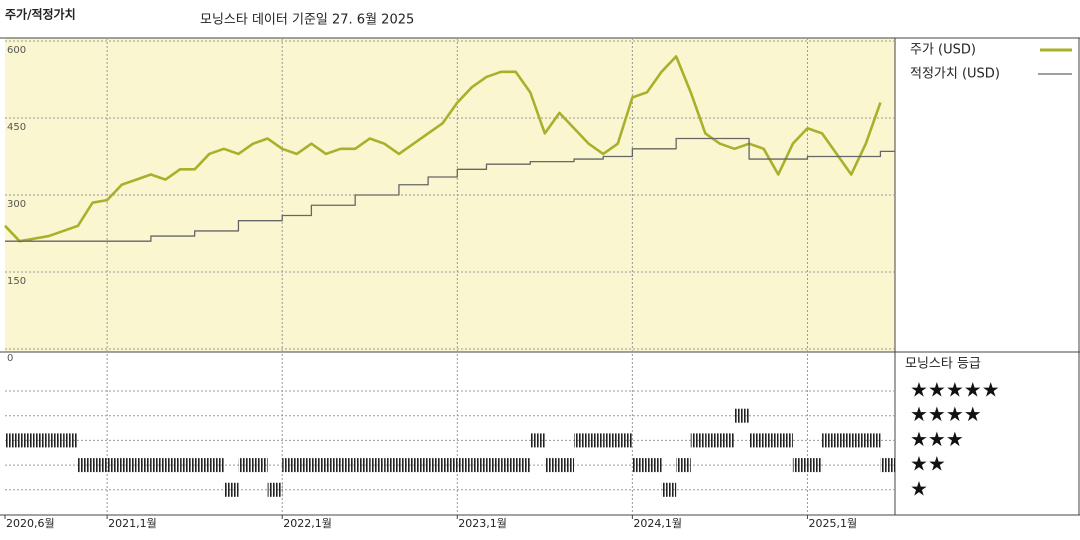 The height and width of the screenshot is (540, 1080). I want to click on y-tick-label: 0, so click(10, 358).